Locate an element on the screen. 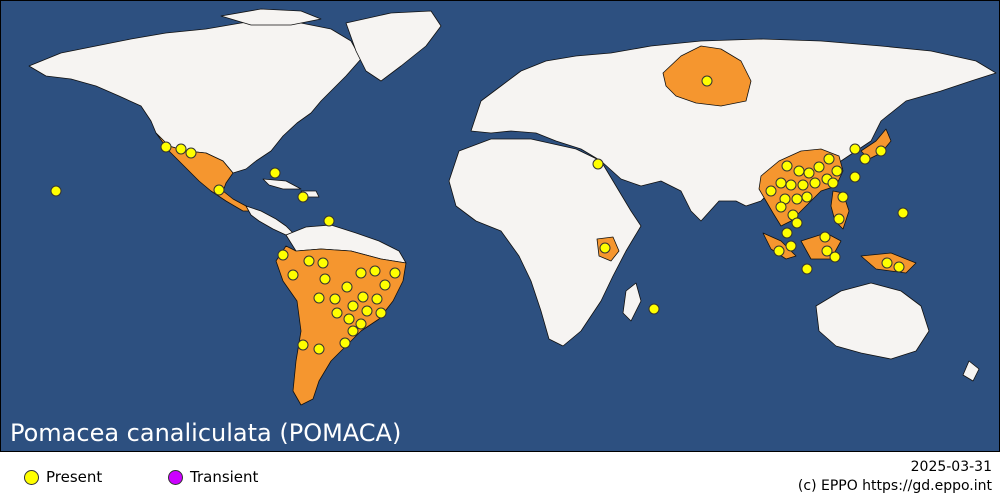 This screenshot has width=1000, height=501. africa is located at coordinates (545, 242).